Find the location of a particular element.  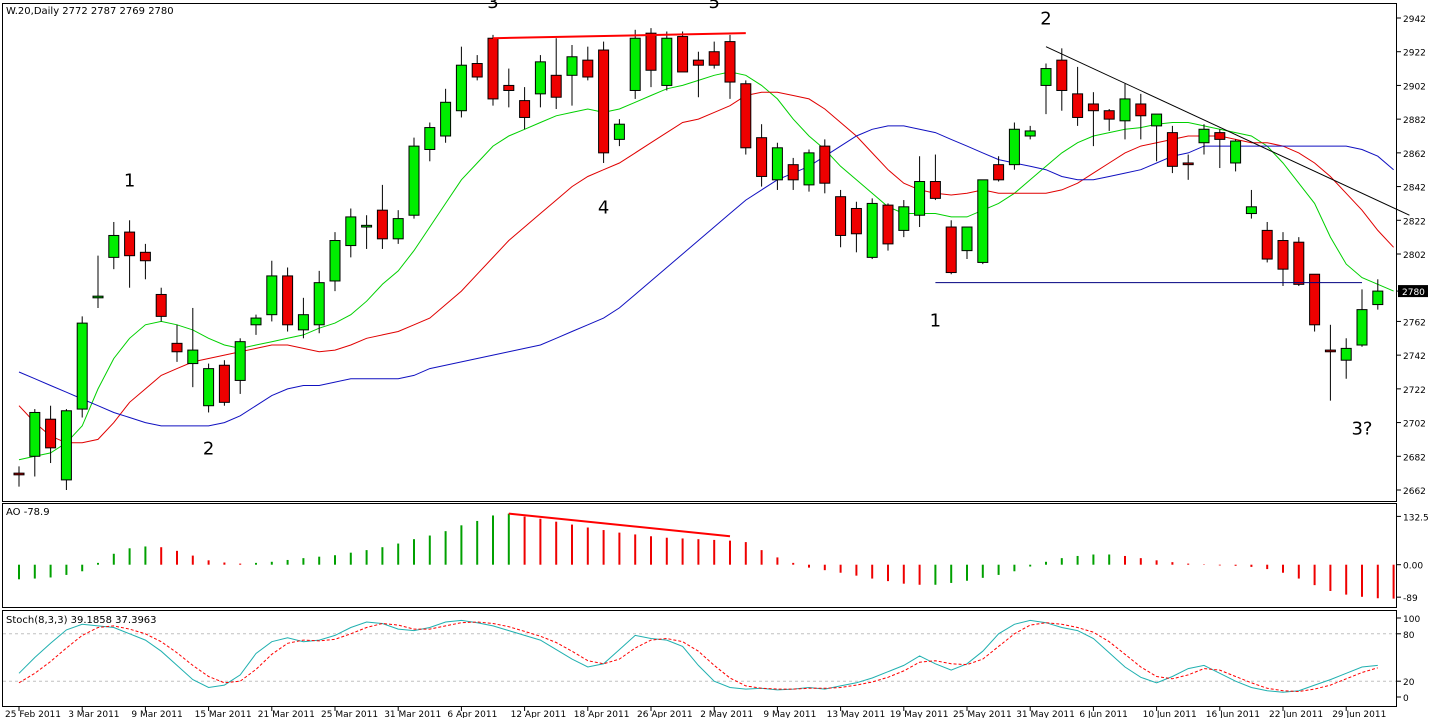

ao-label: AO -78.9 is located at coordinates (28, 512).